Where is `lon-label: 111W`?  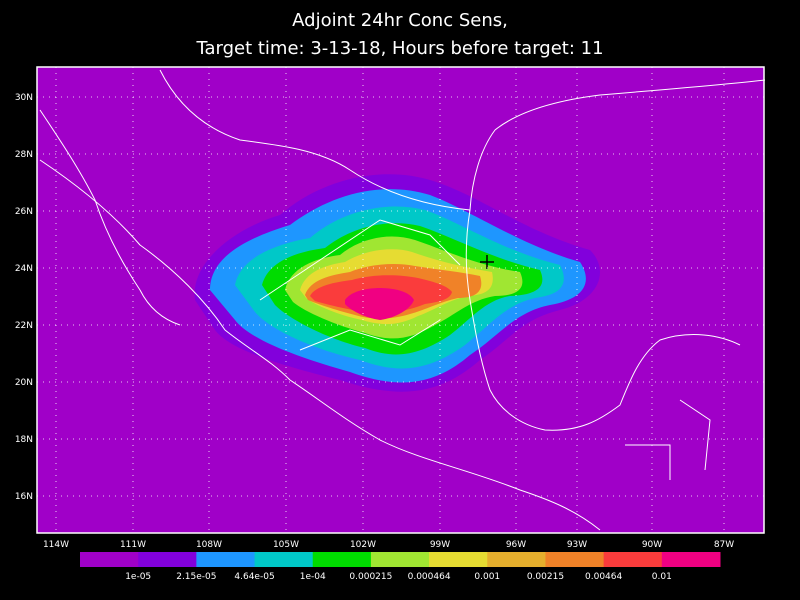
lon-label: 111W is located at coordinates (133, 545).